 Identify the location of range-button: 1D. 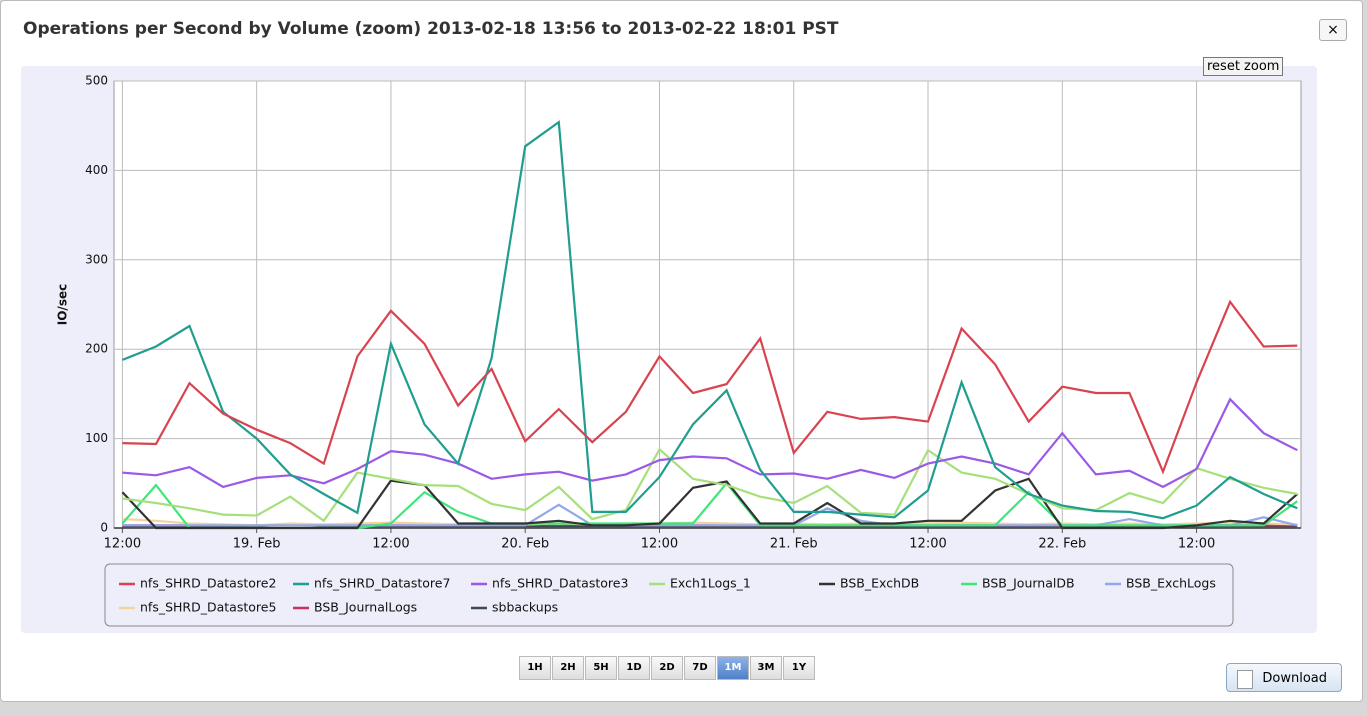
(634, 668).